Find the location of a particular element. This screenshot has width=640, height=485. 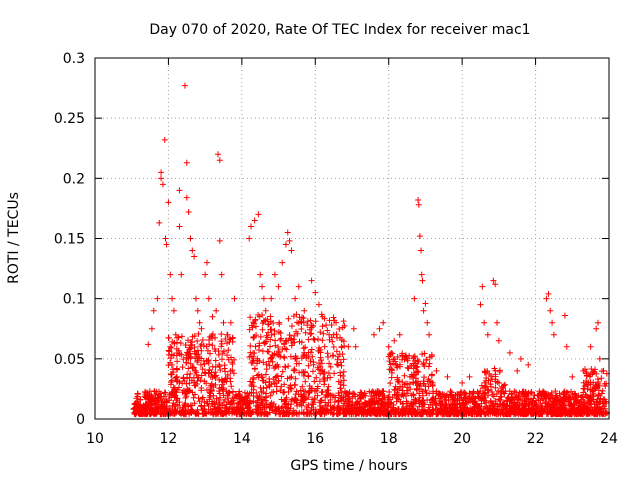

y-tick-label: 0.1 is located at coordinates (74, 300).